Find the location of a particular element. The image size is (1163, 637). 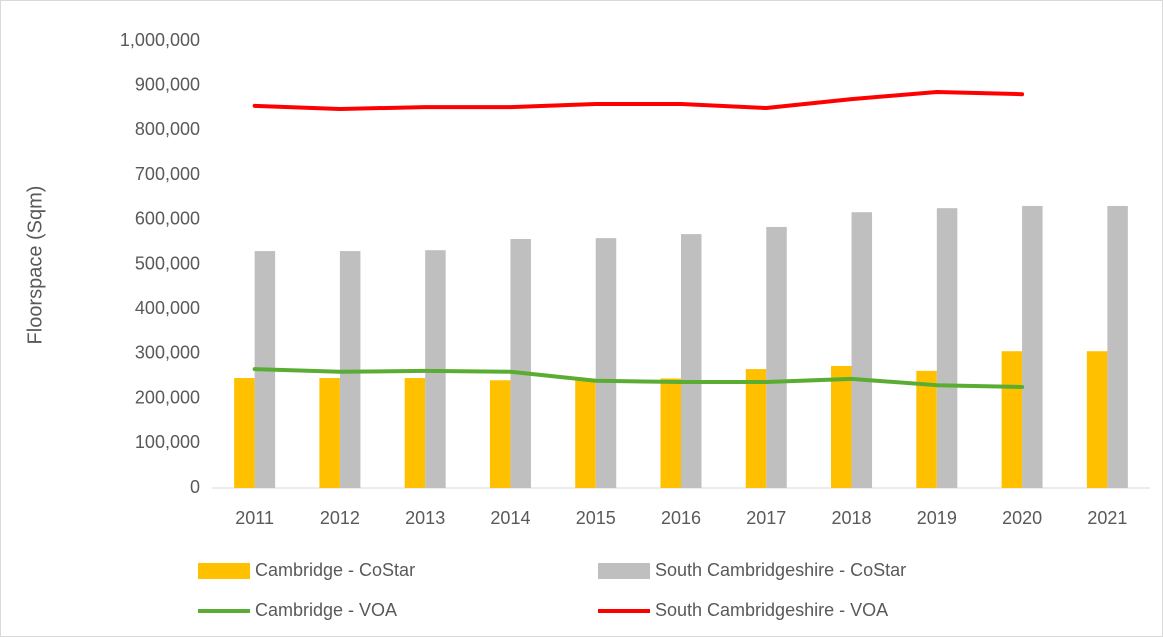

x-tick-label: 2012 is located at coordinates (340, 518).